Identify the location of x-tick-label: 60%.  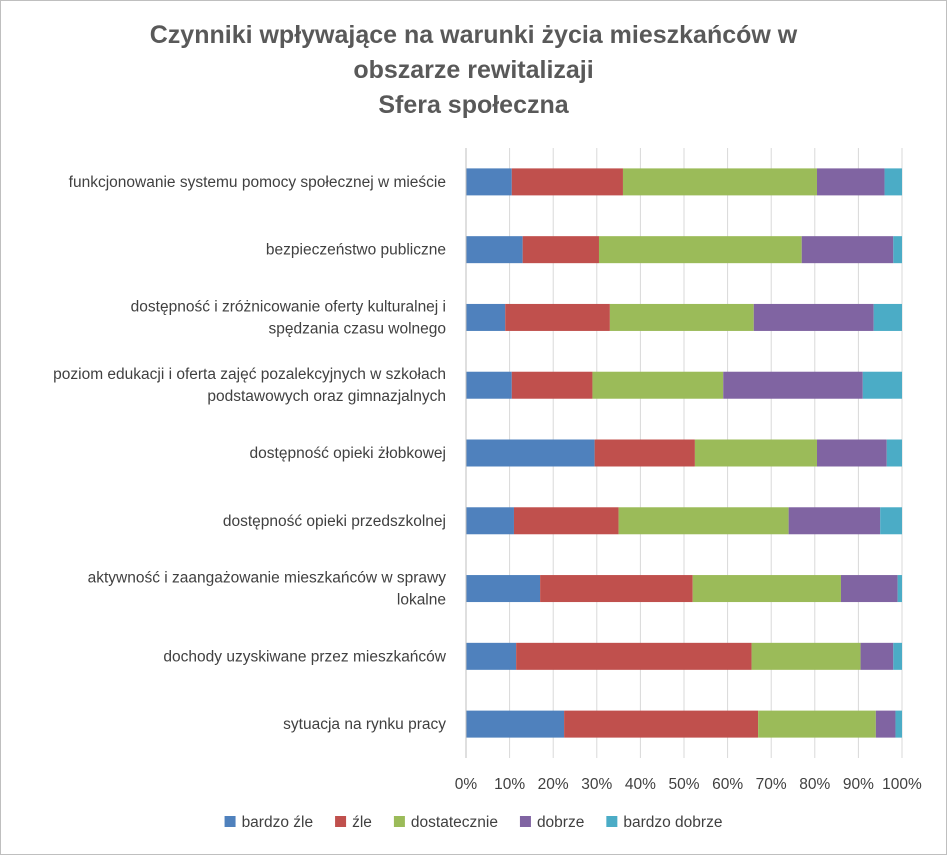
(727, 784).